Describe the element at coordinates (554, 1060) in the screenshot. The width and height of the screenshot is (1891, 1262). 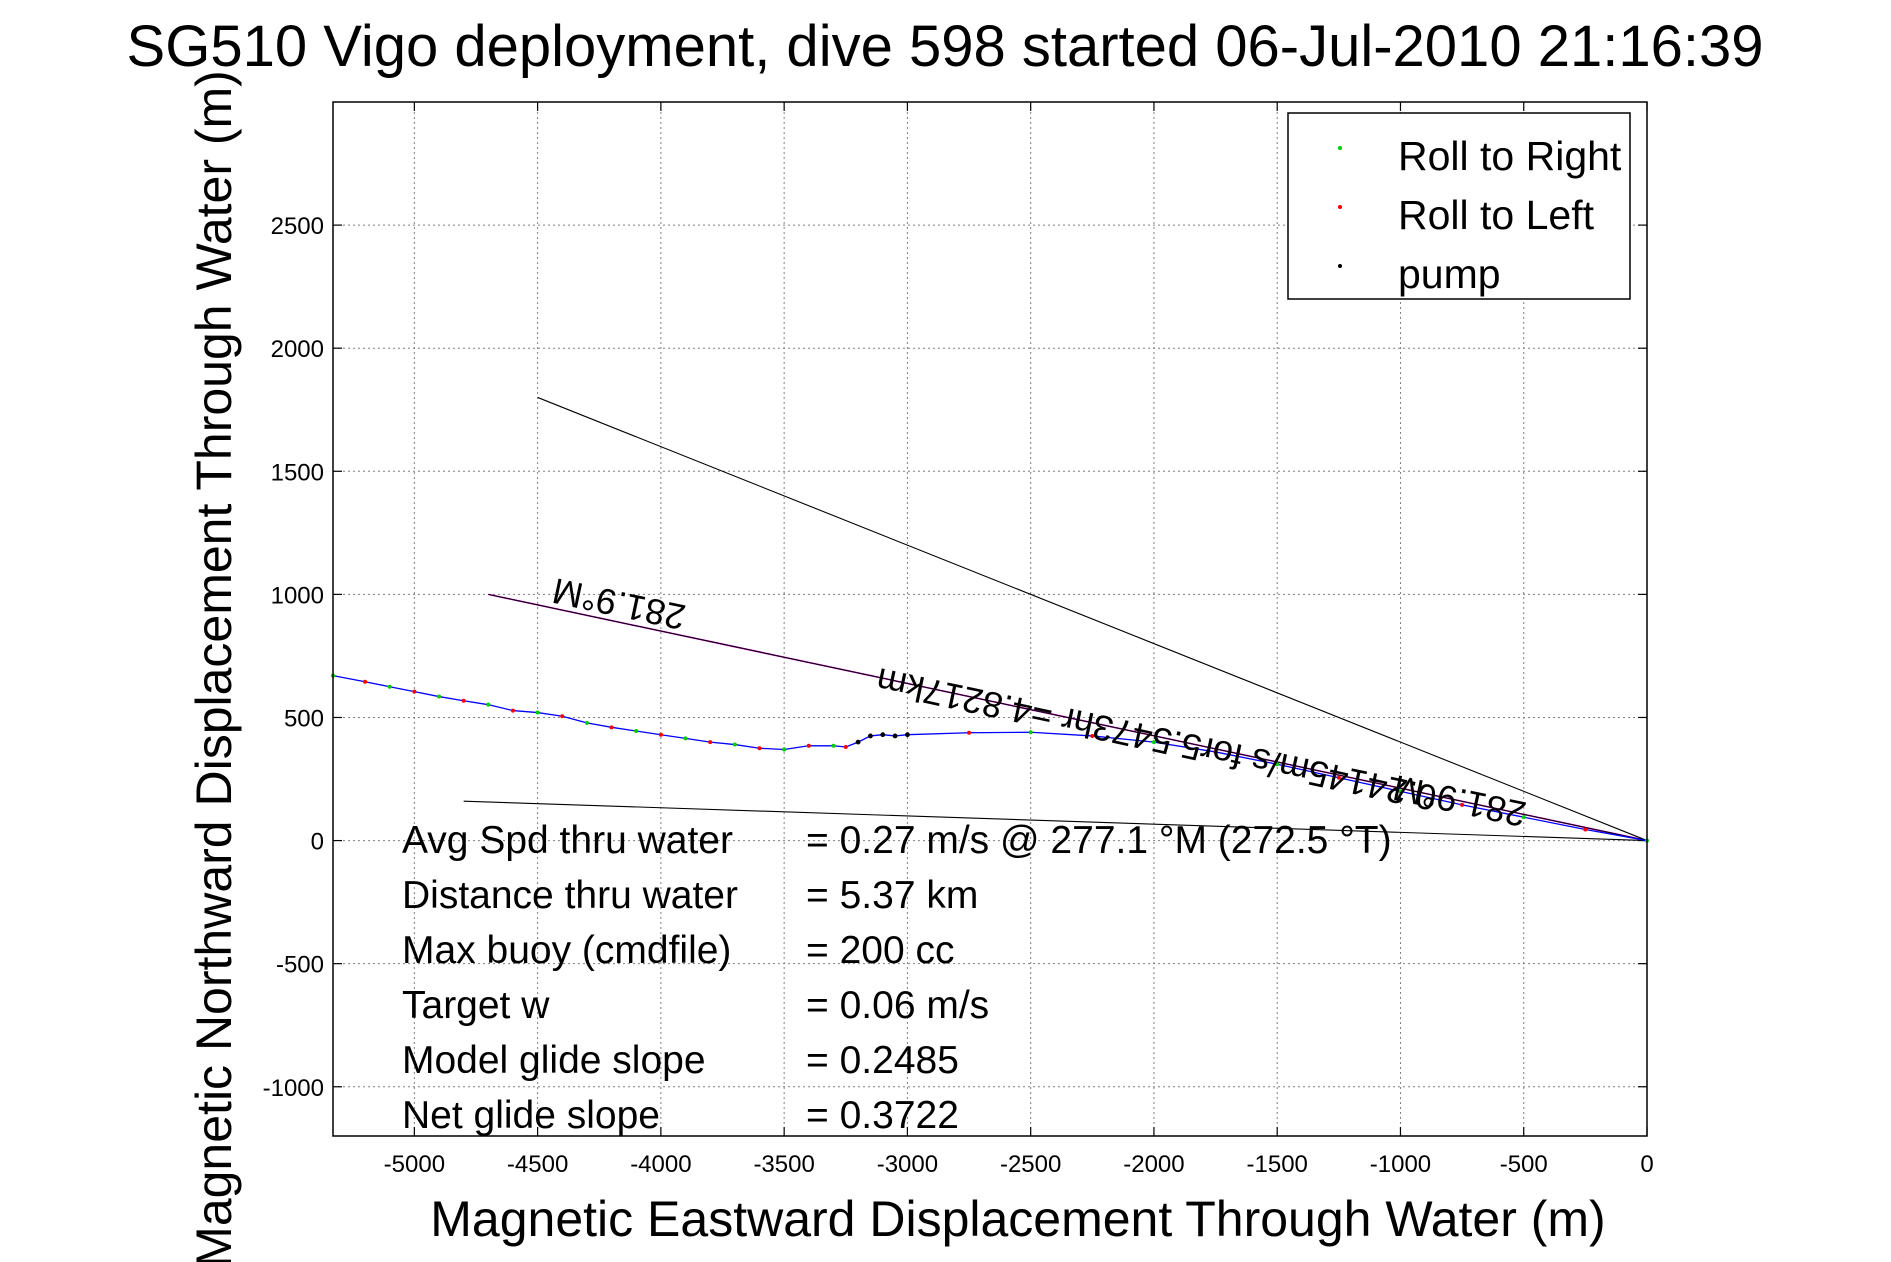
I see `stat-label: Model glide slope` at that location.